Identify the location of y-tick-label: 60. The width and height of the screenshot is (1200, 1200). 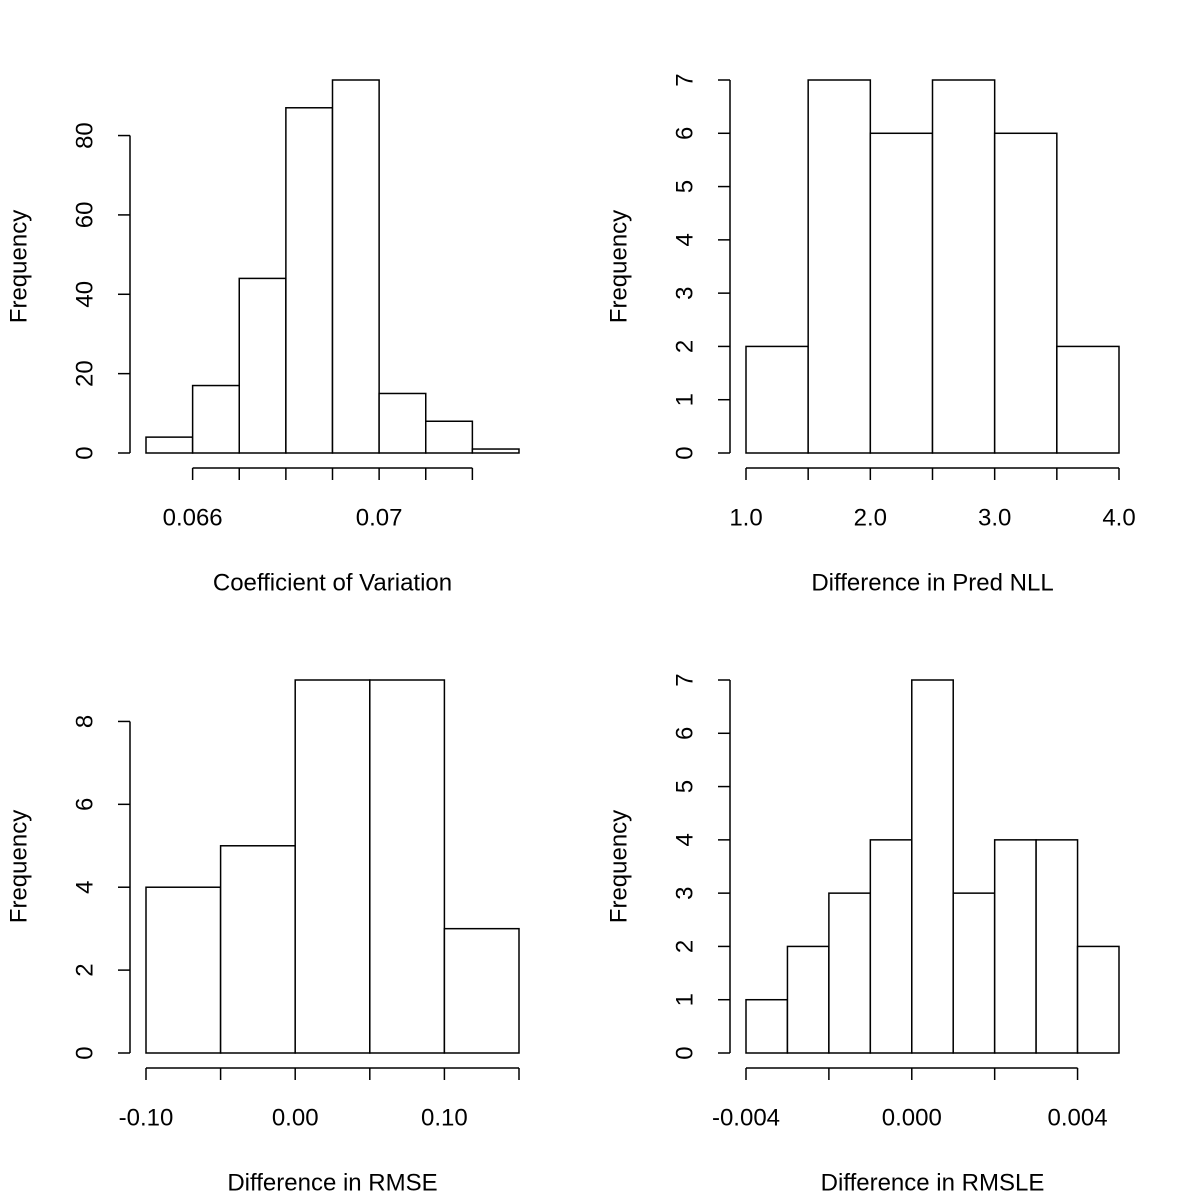
(84, 215).